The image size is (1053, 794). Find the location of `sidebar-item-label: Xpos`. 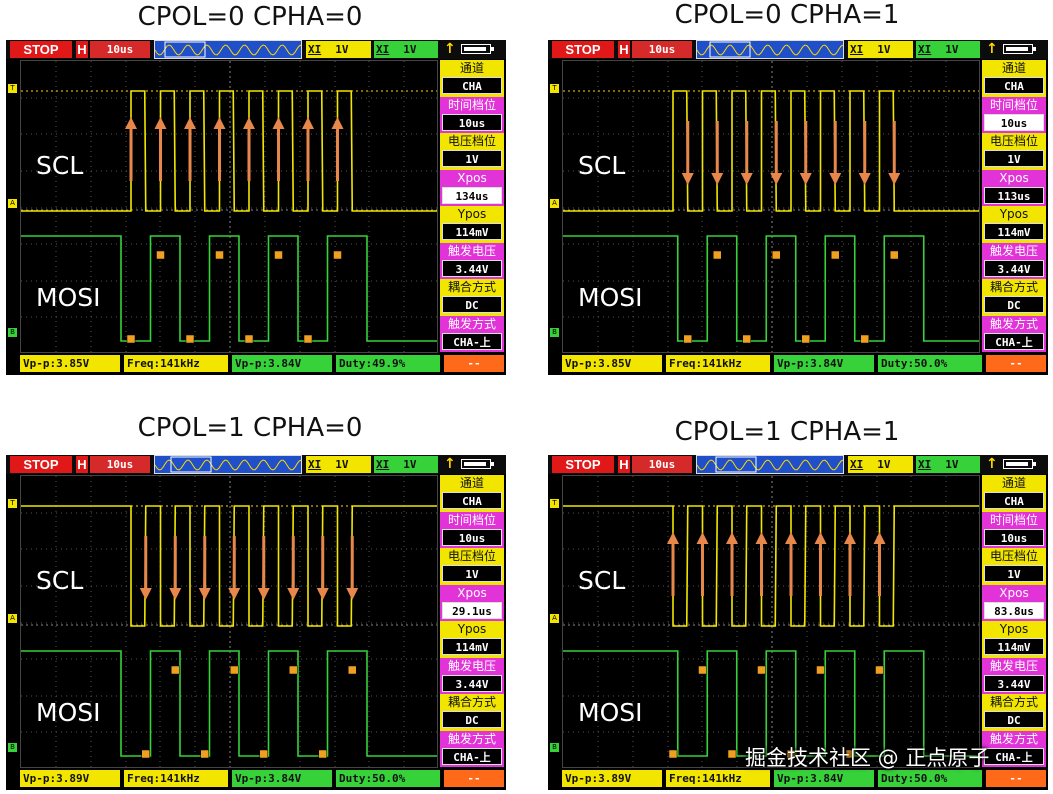

sidebar-item-label: Xpos is located at coordinates (1014, 177).